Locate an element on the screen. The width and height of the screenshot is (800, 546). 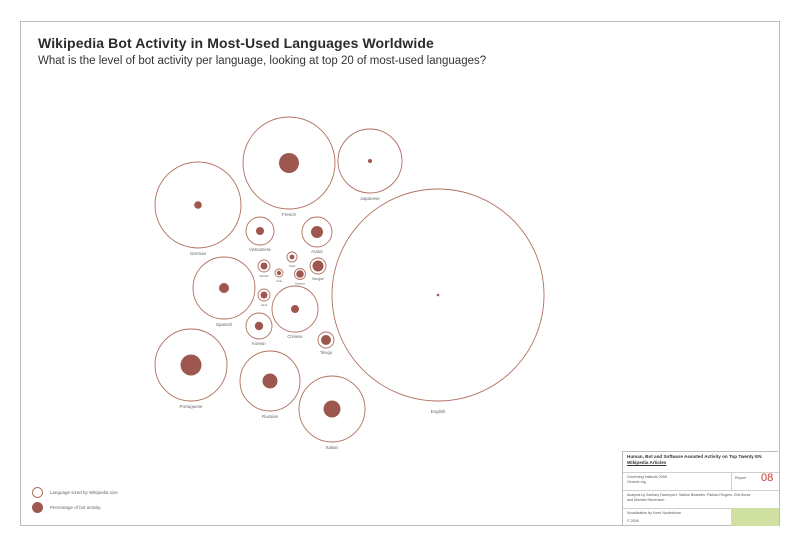
bubble-label-portuguese: Portuguese is located at coordinates (191, 406).